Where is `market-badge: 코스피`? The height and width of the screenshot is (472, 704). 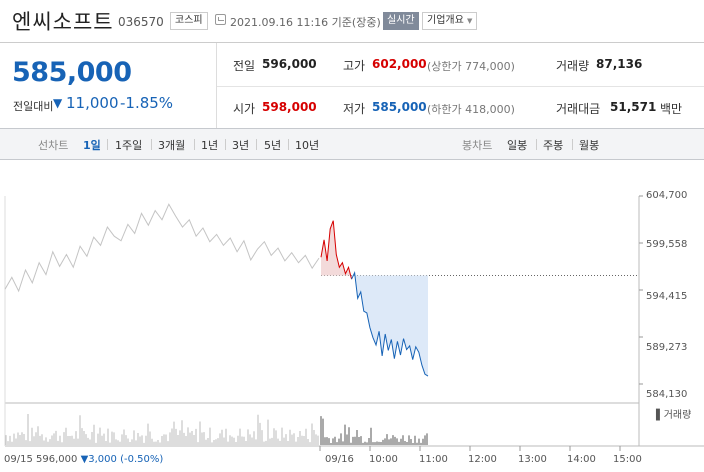 market-badge: 코스피 is located at coordinates (189, 21).